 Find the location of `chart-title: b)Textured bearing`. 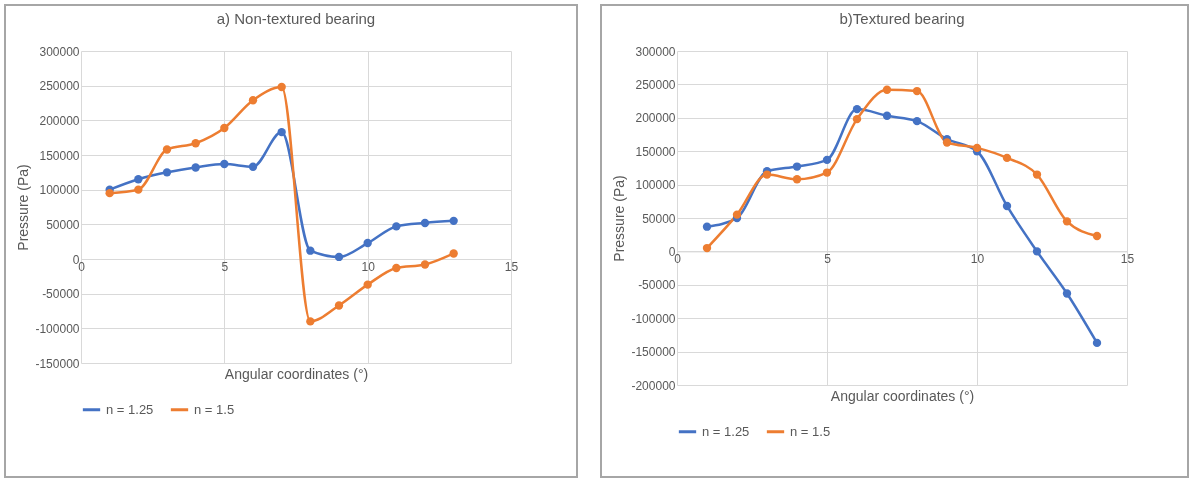

chart-title: b)Textured bearing is located at coordinates (902, 18).